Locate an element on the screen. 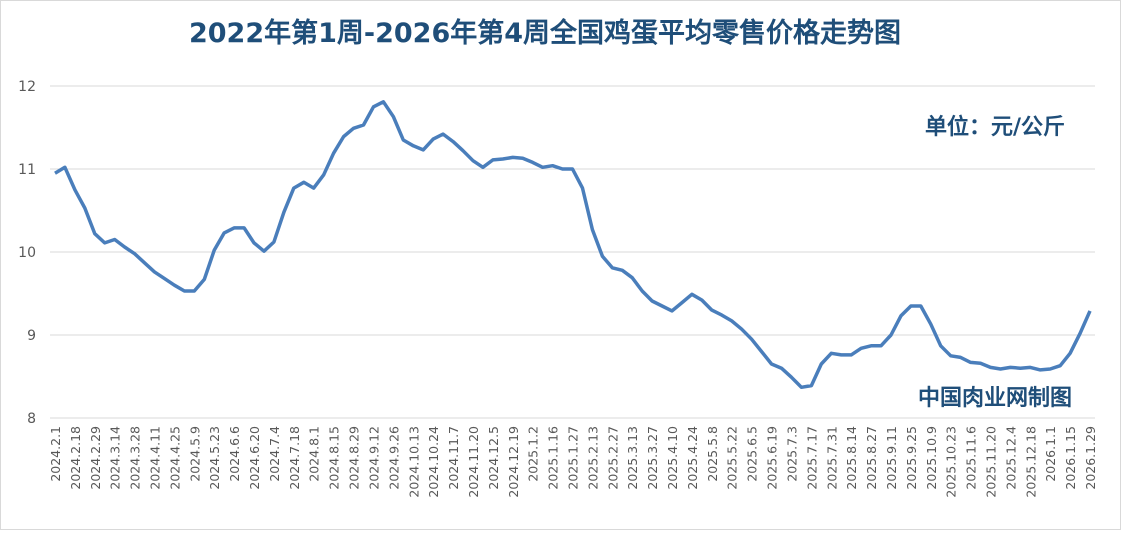 The image size is (1121, 534). x-tick-label: 2026.1.15 is located at coordinates (1070, 458).